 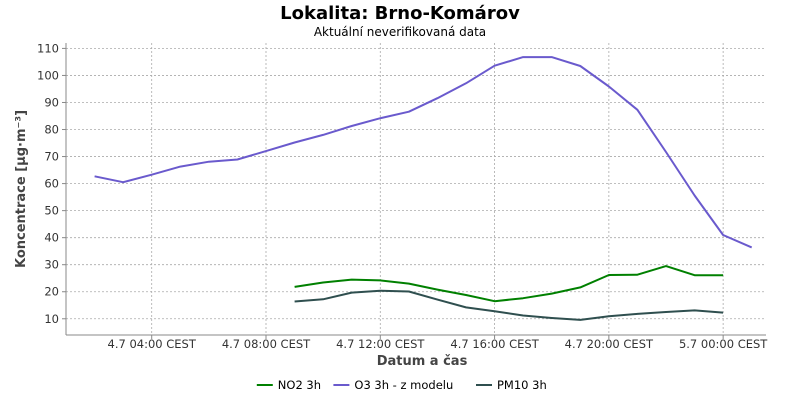 I want to click on legend-label-2: PM10 3h, so click(x=522, y=385).